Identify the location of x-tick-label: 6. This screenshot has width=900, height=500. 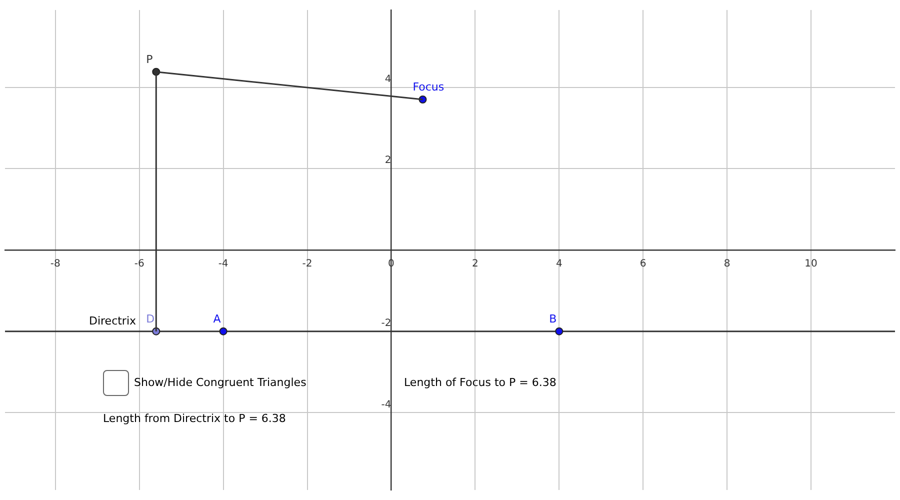
(643, 264).